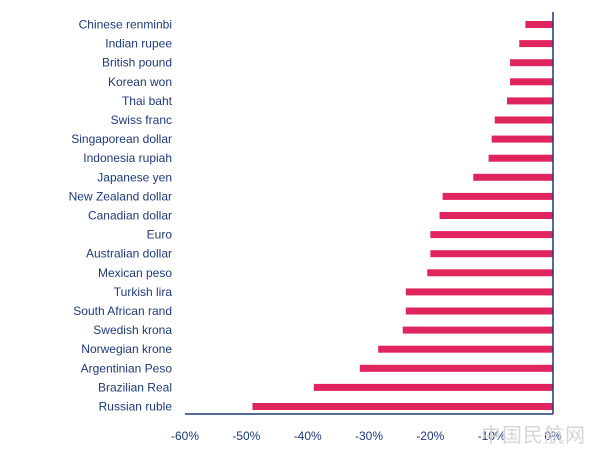 This screenshot has height=456, width=600. I want to click on category-label: New Zealand dollar, so click(120, 196).